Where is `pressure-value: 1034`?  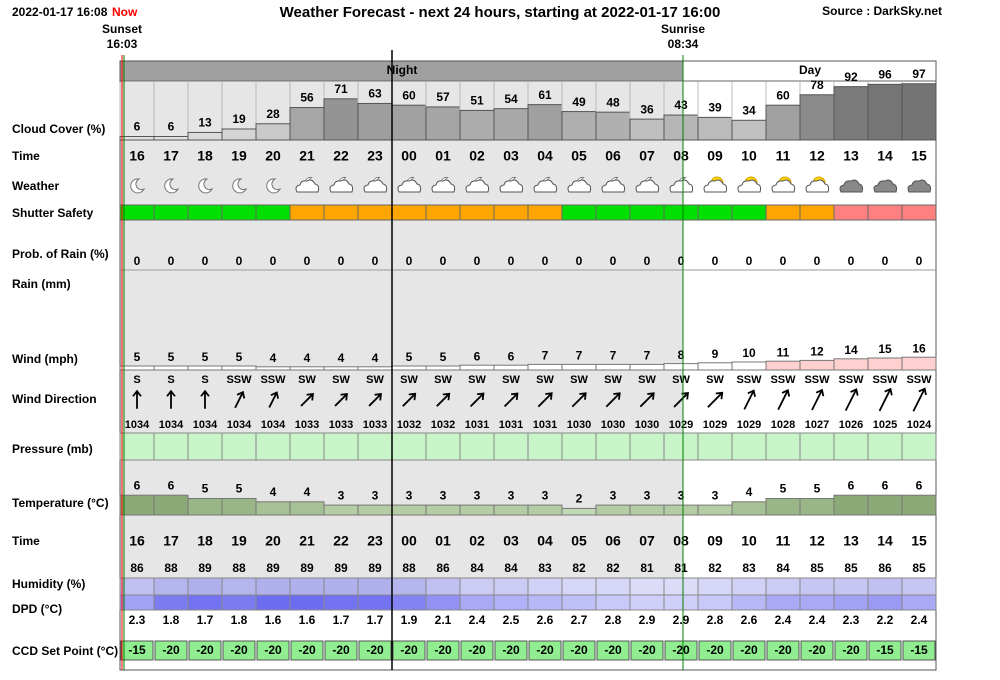 pressure-value: 1034 is located at coordinates (205, 425).